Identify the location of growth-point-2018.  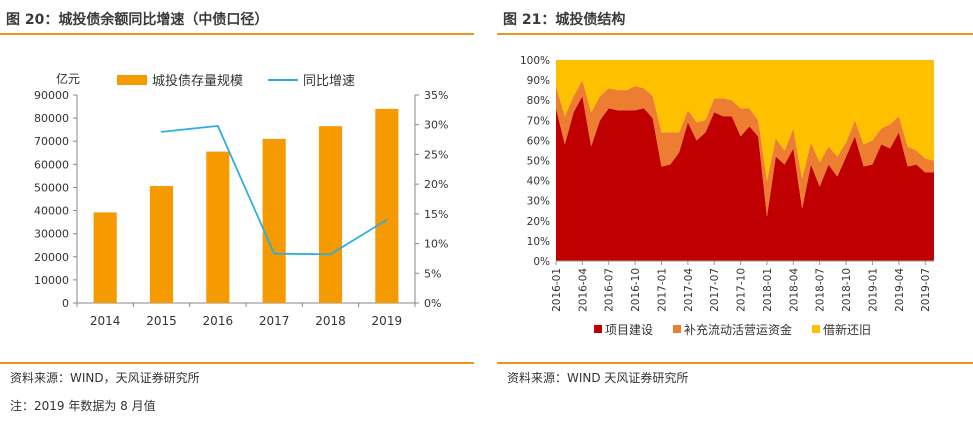
(330, 254).